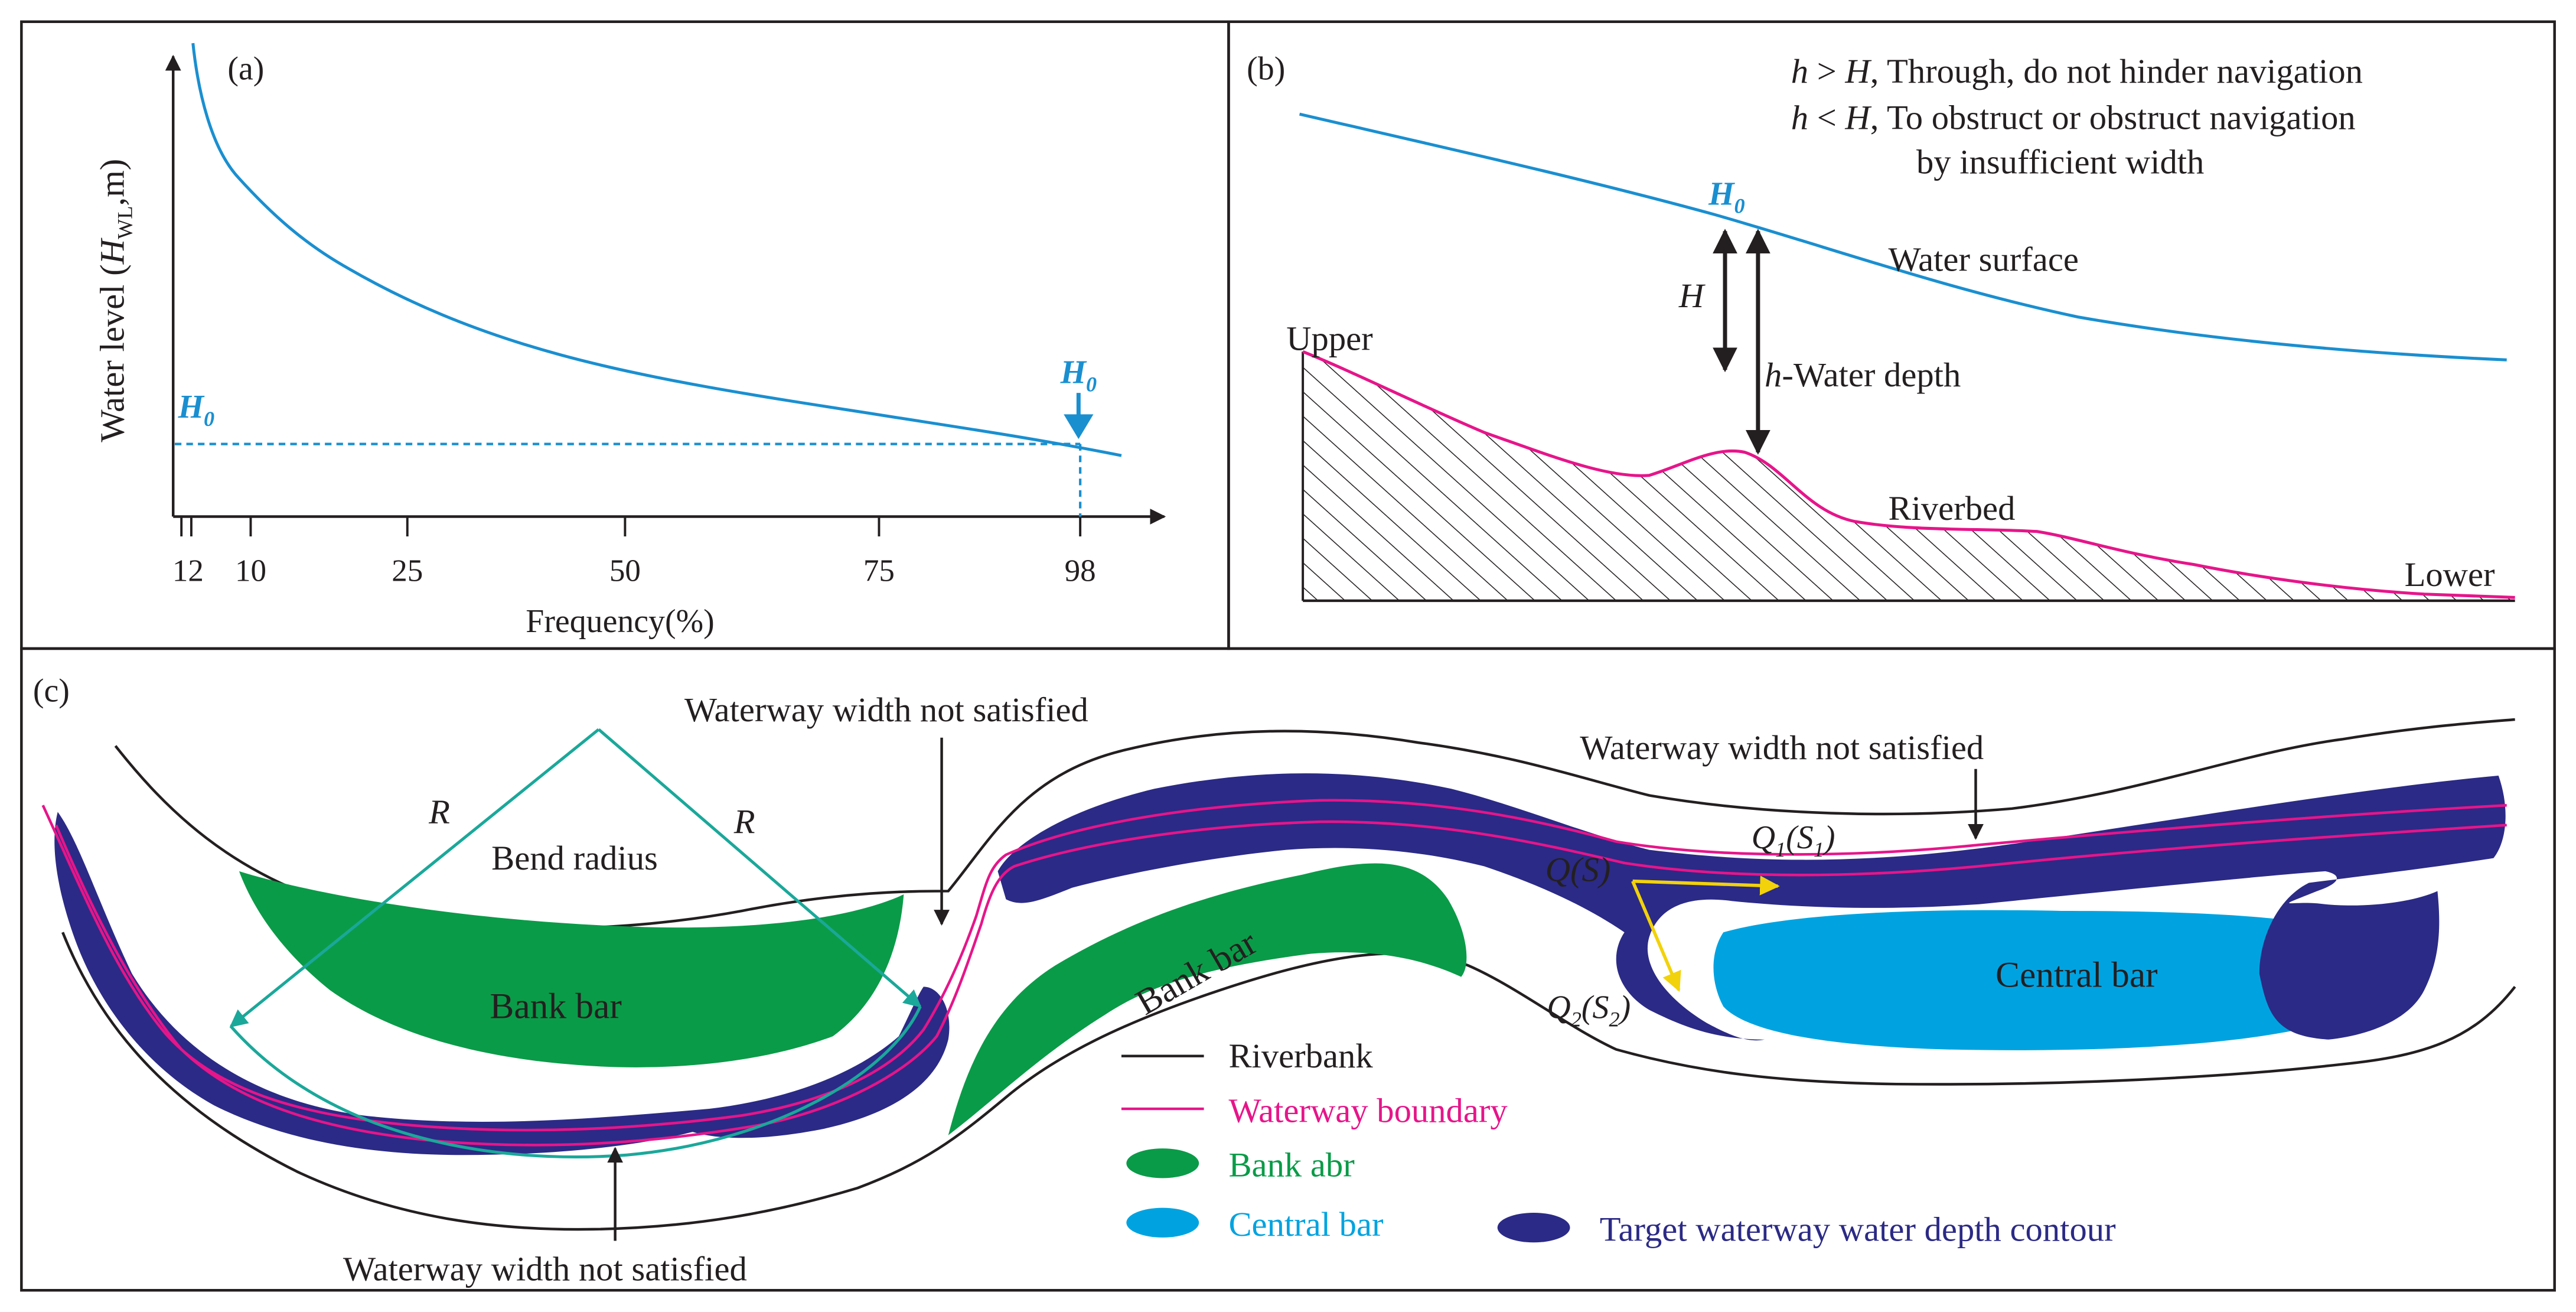 The image size is (2576, 1312). Describe the element at coordinates (2116, 71) in the screenshot. I see `rule1-text: , Through, do not hinder navigation` at that location.